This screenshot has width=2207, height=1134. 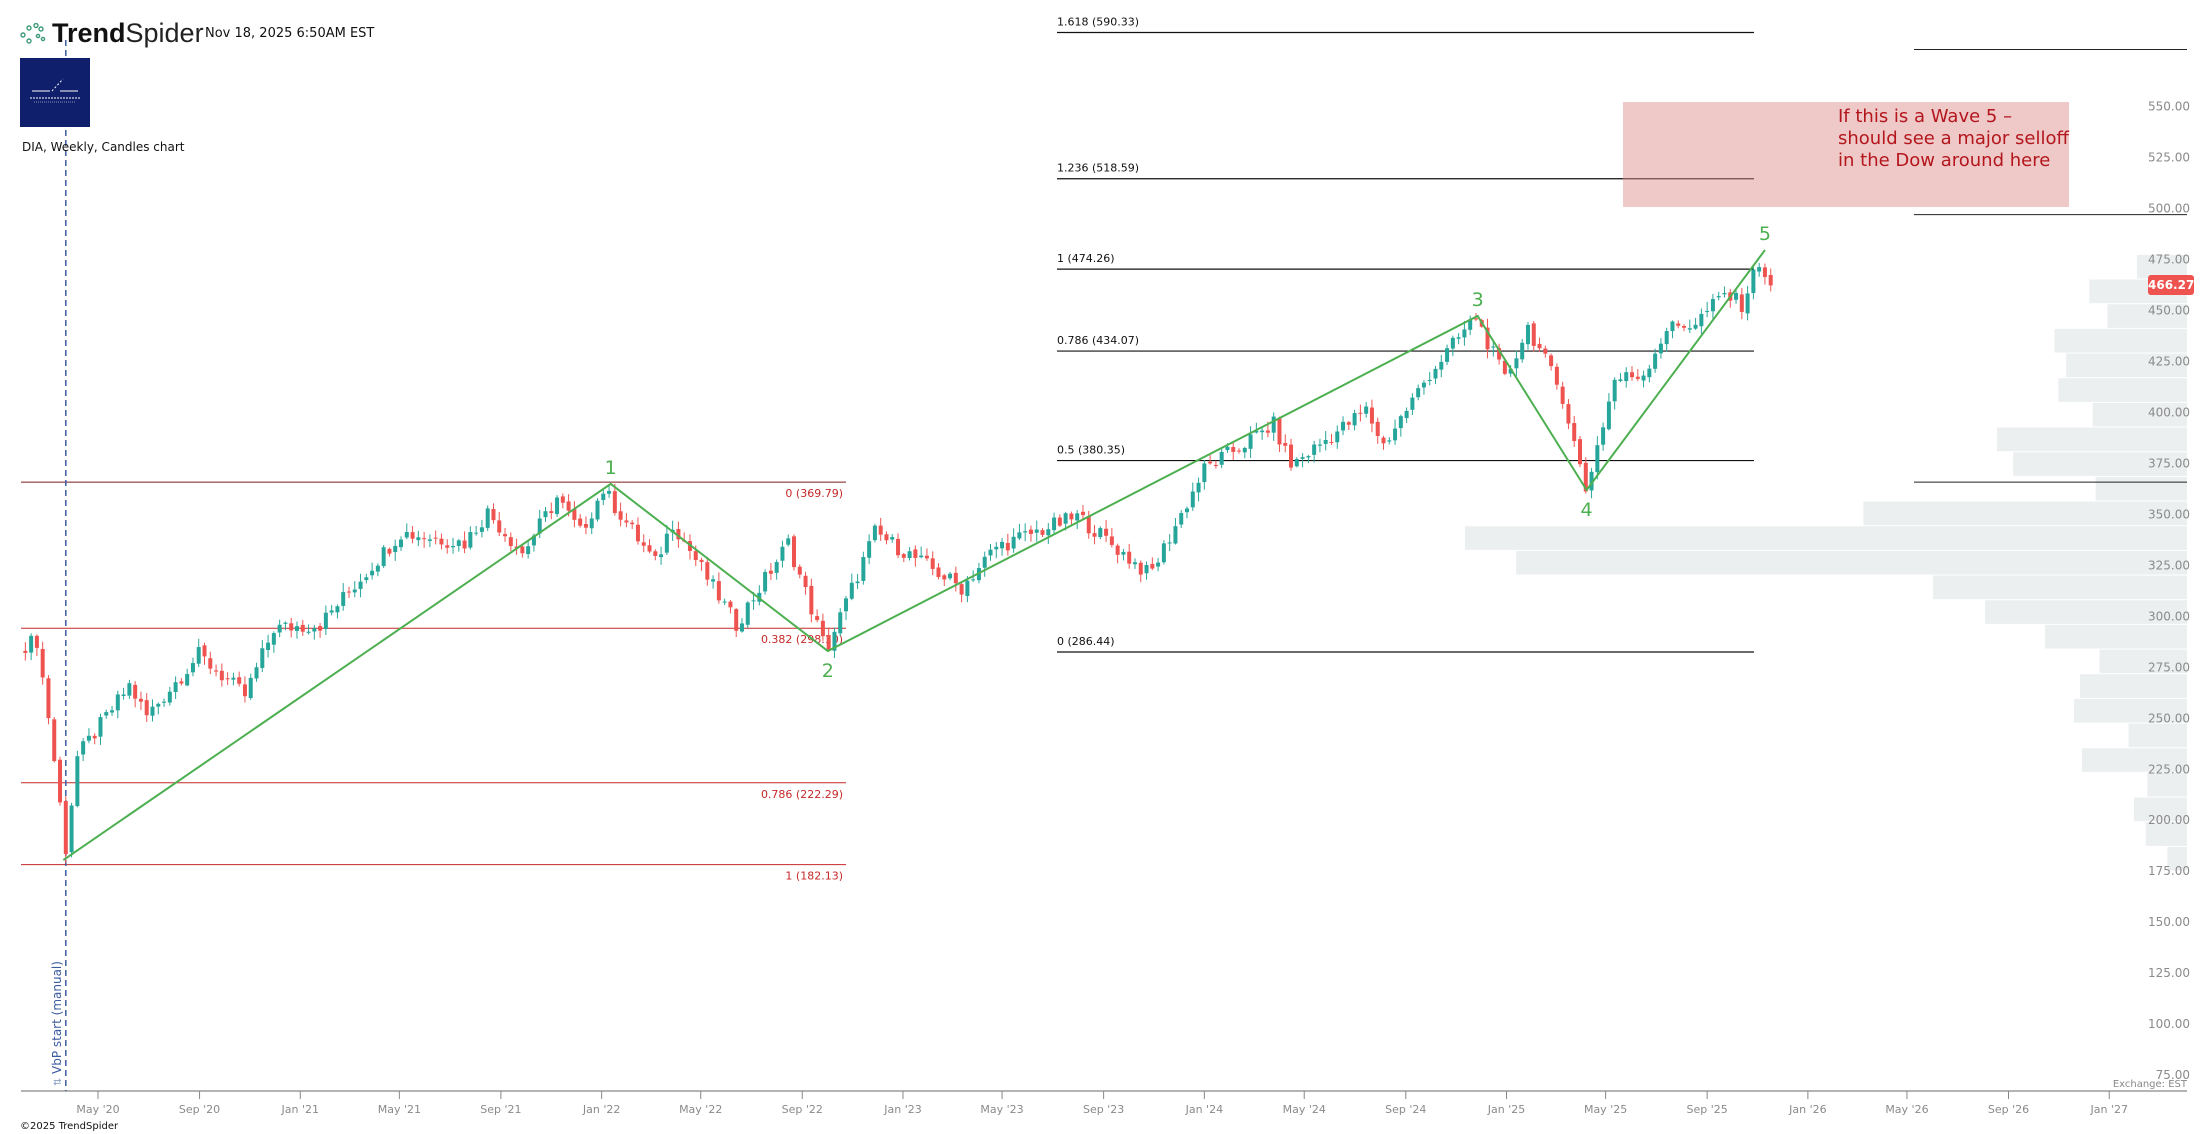 What do you see at coordinates (1846, 154) in the screenshot?
I see `annotation-box` at bounding box center [1846, 154].